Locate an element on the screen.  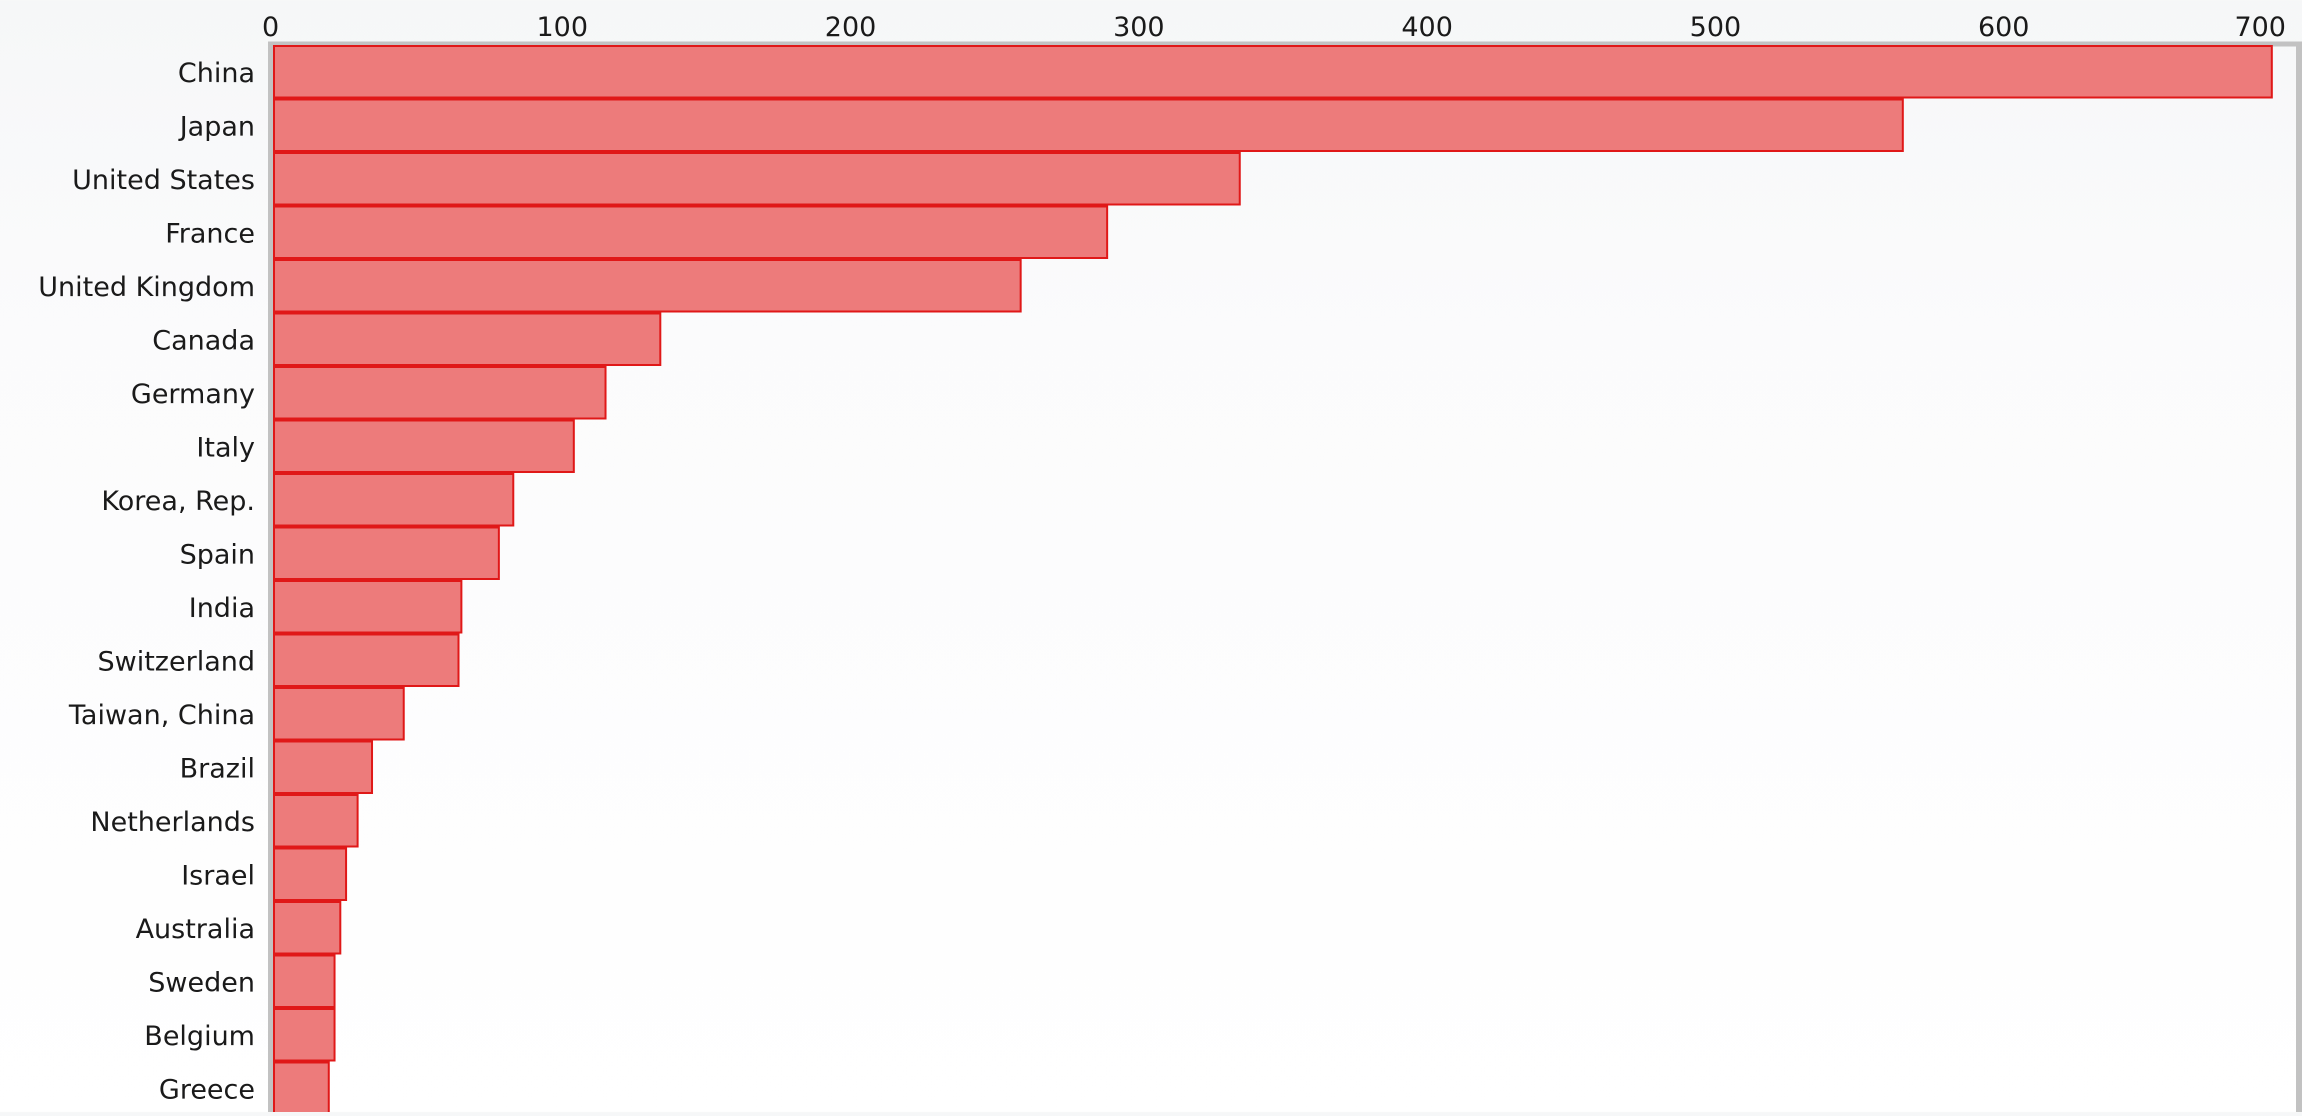
category-label: India is located at coordinates (222, 608).